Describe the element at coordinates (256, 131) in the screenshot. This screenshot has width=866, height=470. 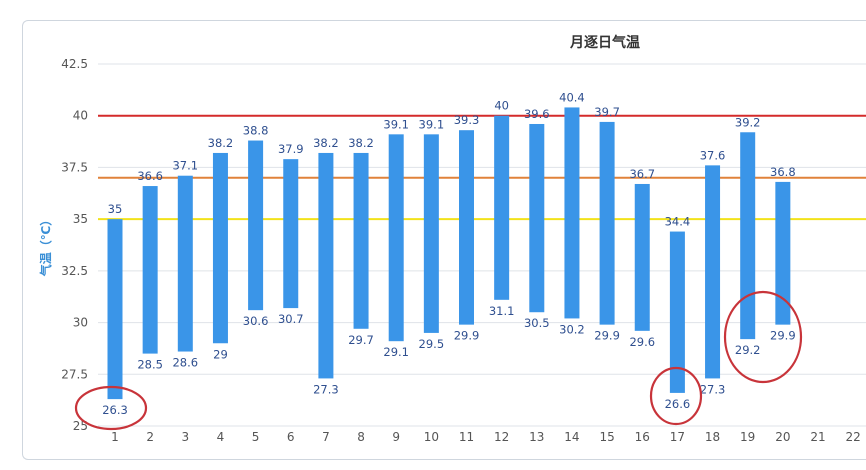
I see `high-value-label: 38.8` at that location.